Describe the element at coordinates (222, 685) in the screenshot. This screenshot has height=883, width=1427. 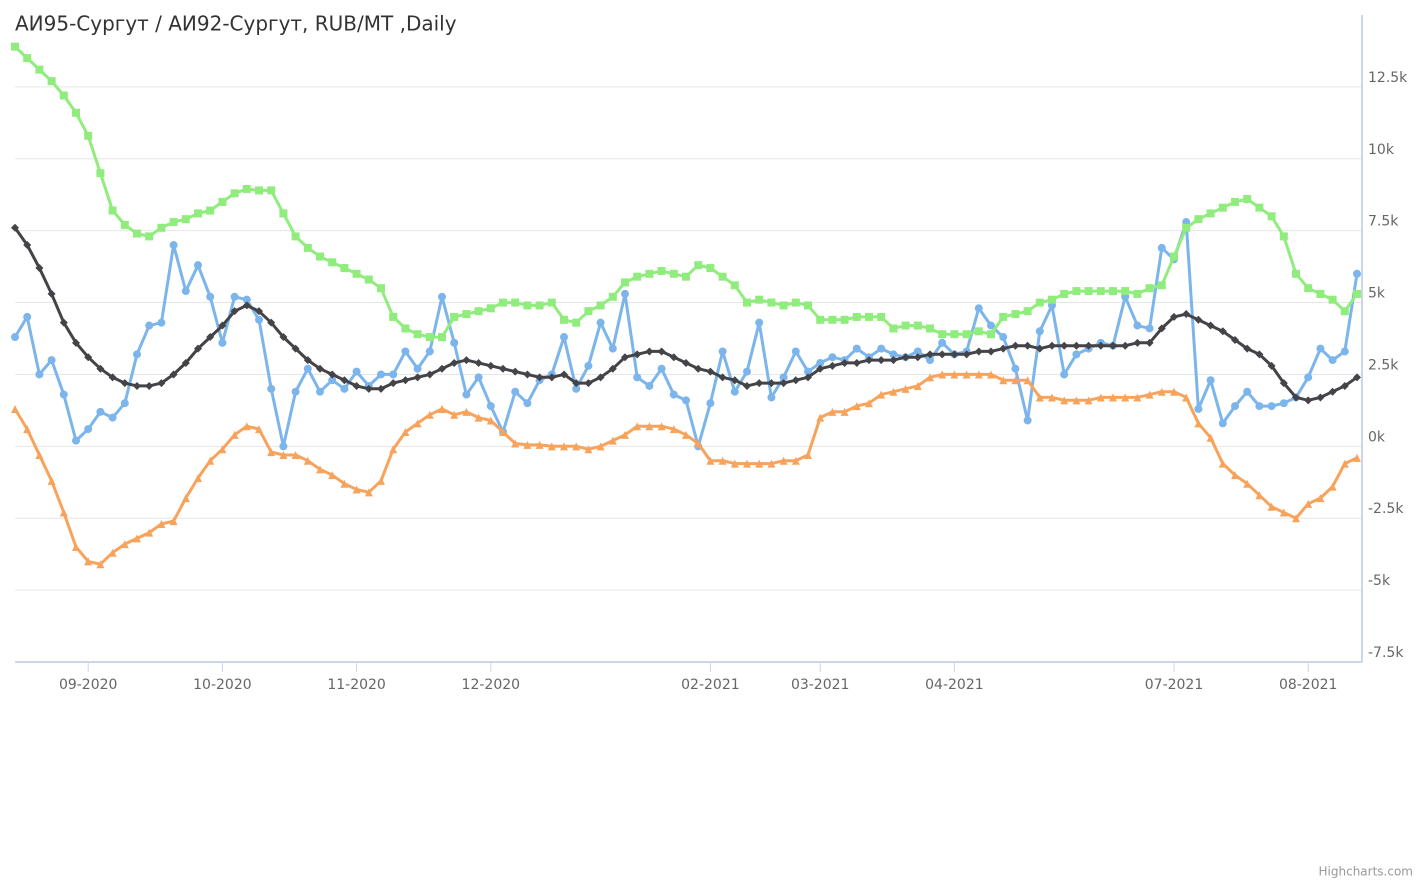
I see `x-tick-label: 10-2020` at that location.